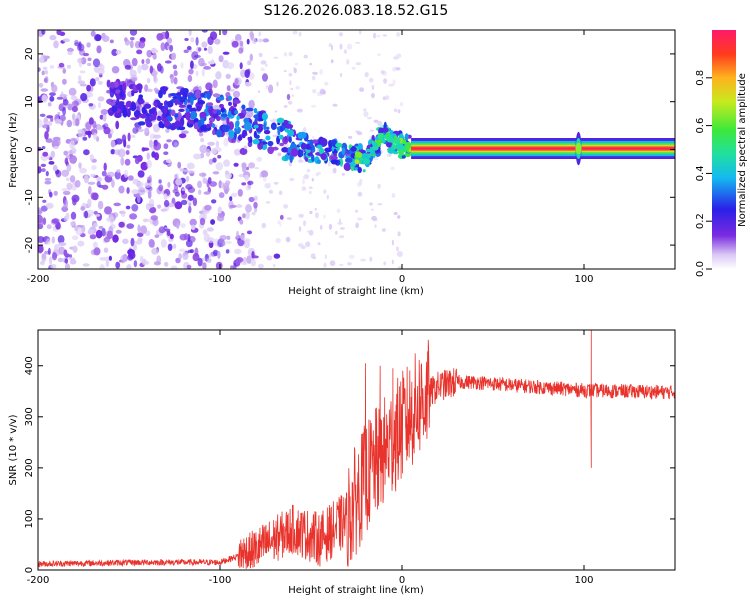 This screenshot has height=600, width=750. Describe the element at coordinates (29, 570) in the screenshot. I see `y-tick-label: 0` at that location.